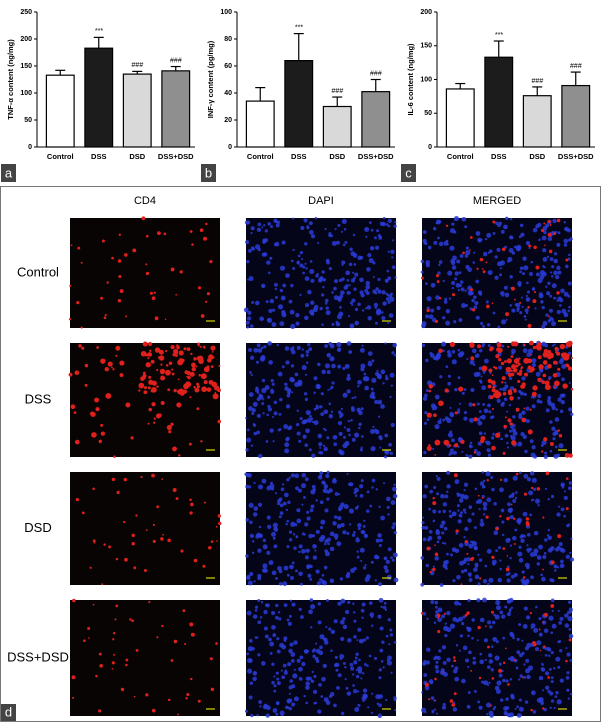 This screenshot has width=601, height=722. I want to click on image-bg, so click(145, 528).